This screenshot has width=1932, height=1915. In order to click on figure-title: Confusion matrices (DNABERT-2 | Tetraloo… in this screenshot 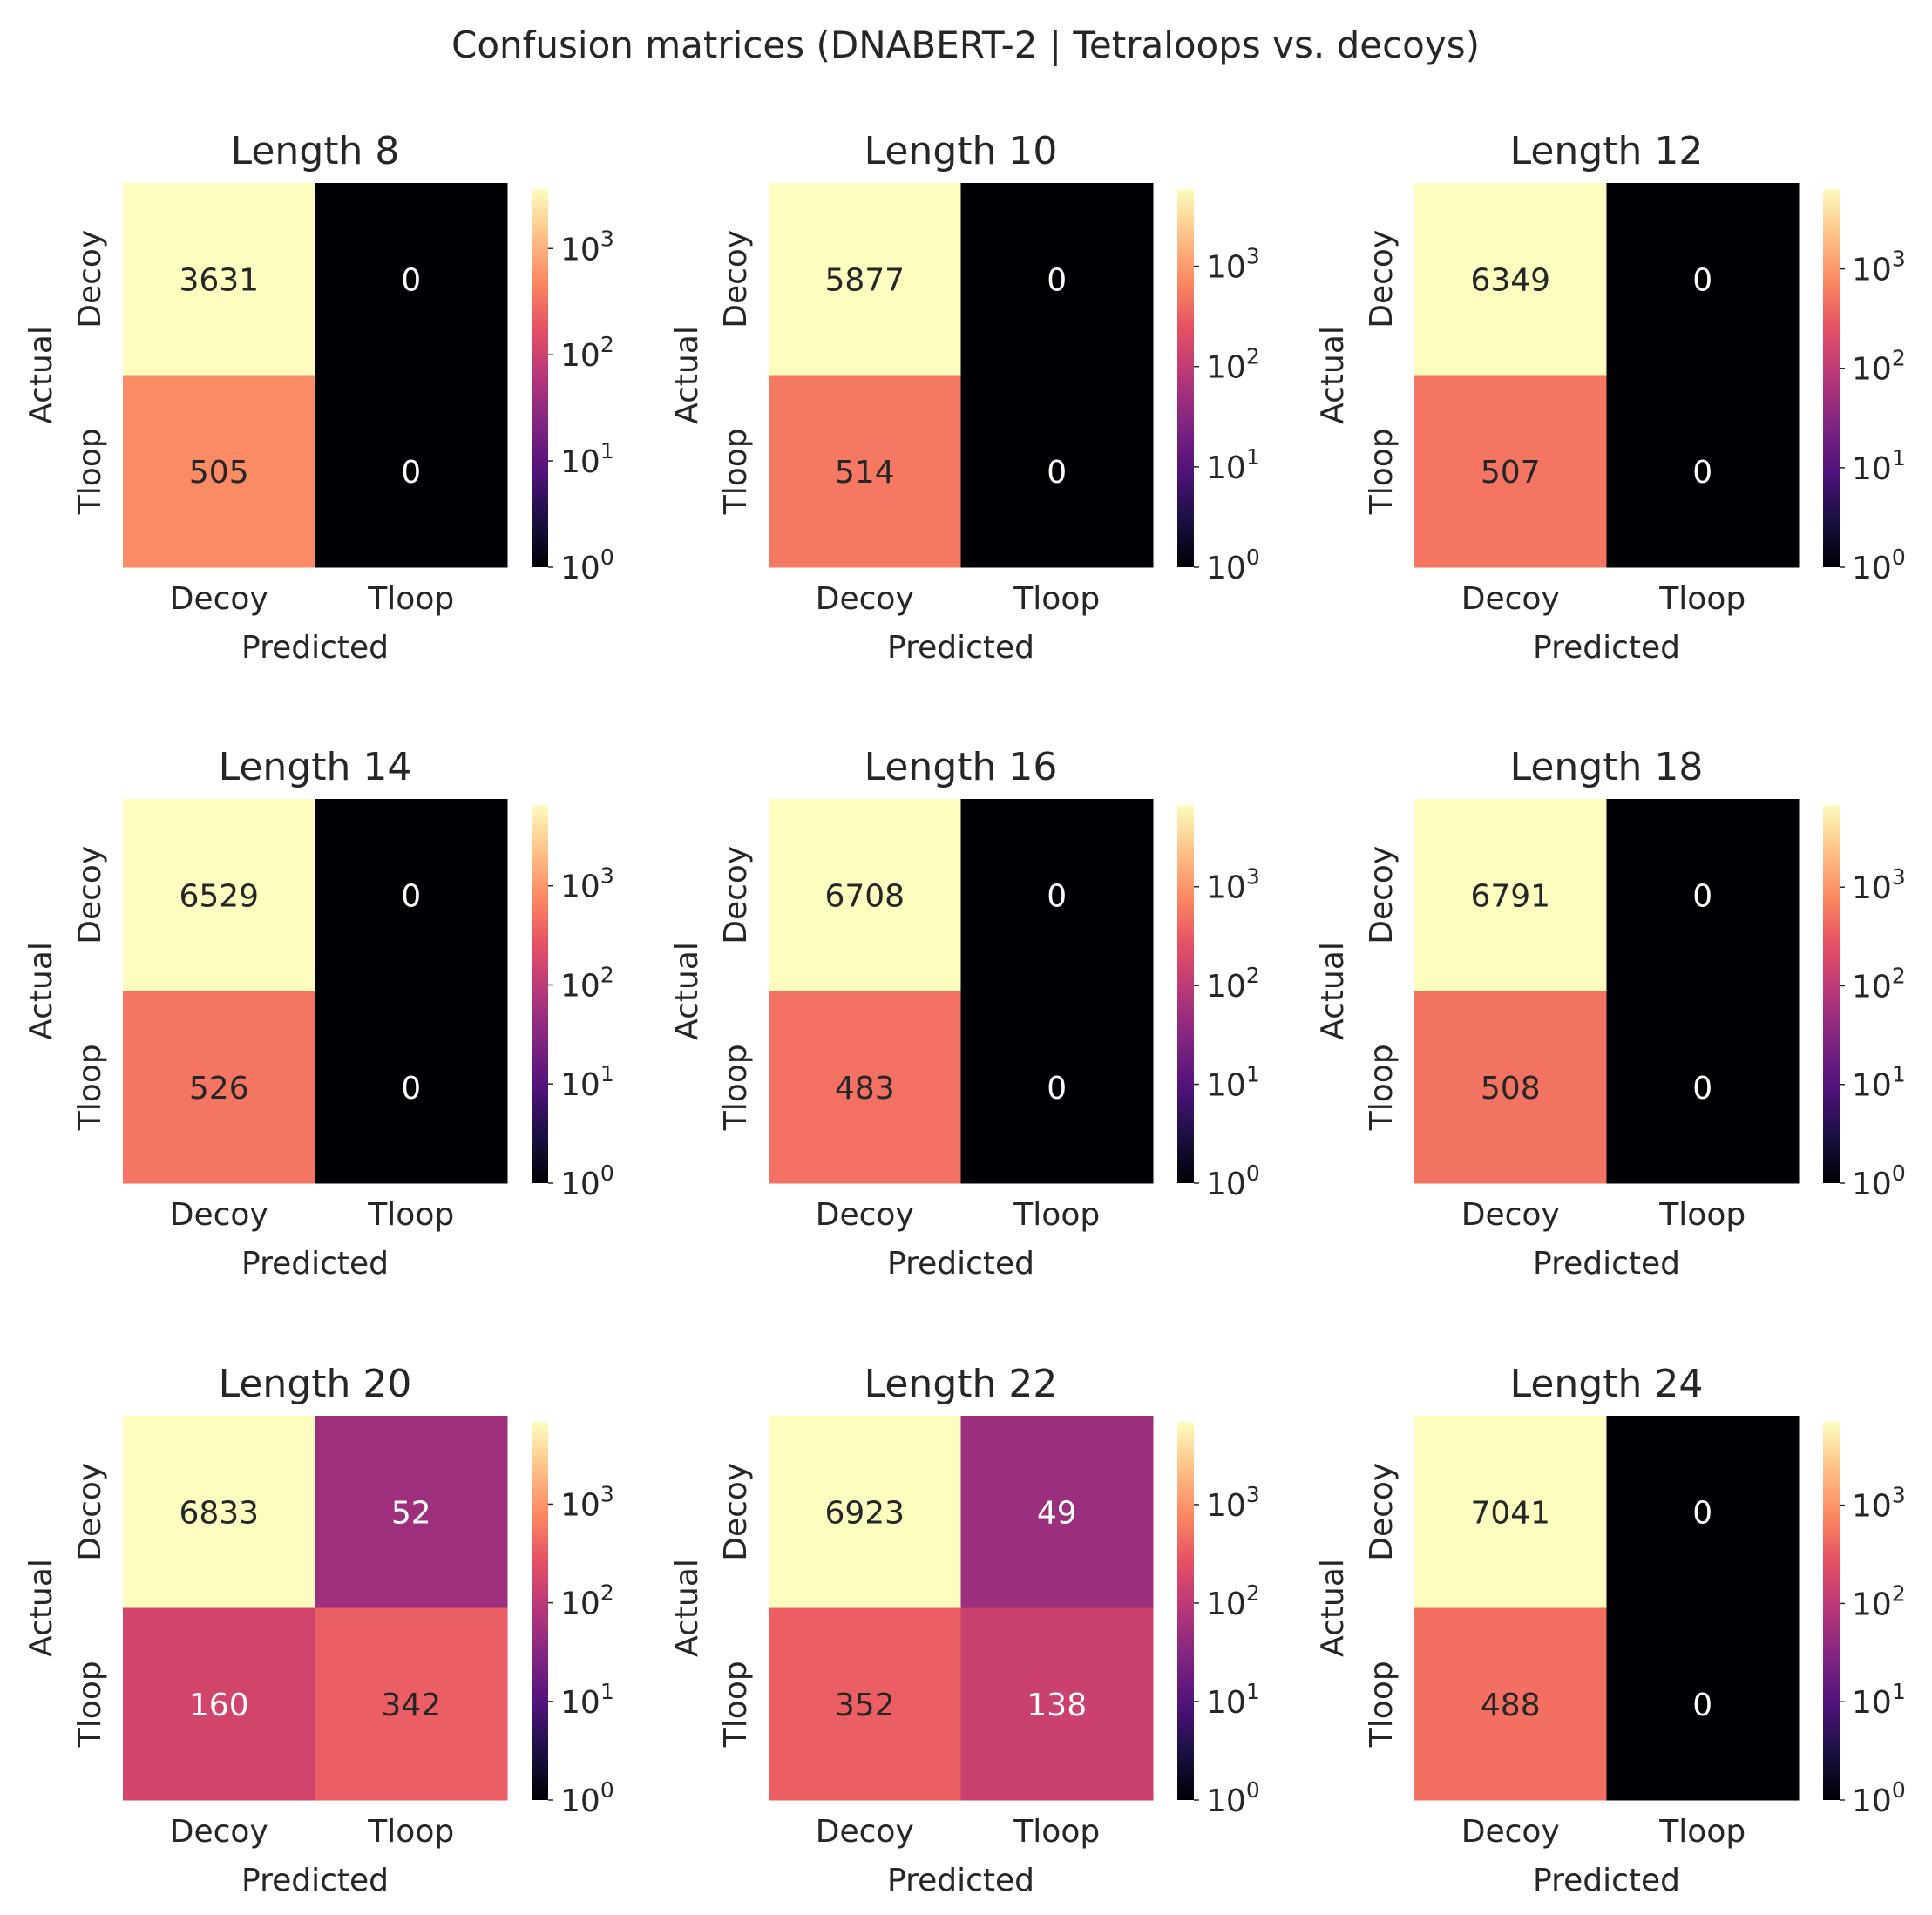, I will do `click(966, 45)`.